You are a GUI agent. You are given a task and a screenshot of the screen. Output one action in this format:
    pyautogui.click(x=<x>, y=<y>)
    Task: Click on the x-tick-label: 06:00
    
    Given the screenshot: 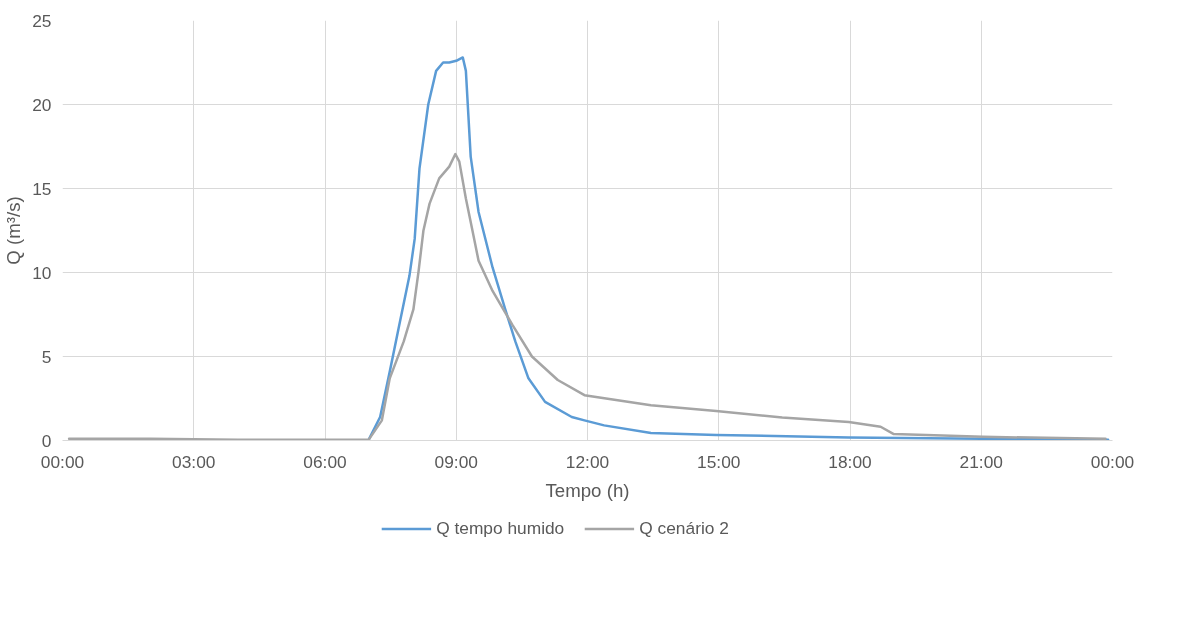 What is the action you would take?
    pyautogui.click(x=325, y=461)
    